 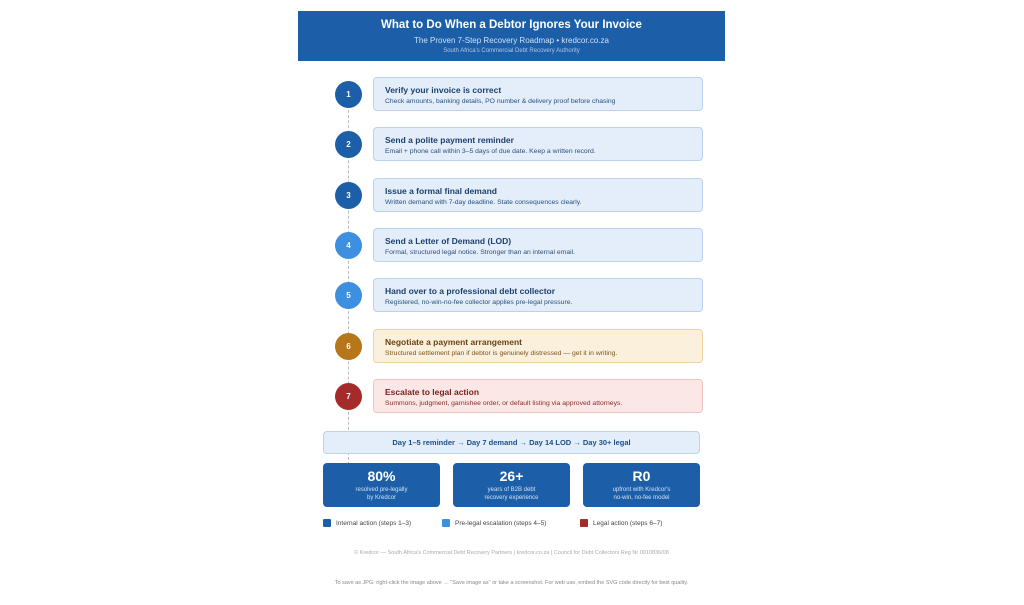 I want to click on step-number-badge: 3, so click(x=348, y=195).